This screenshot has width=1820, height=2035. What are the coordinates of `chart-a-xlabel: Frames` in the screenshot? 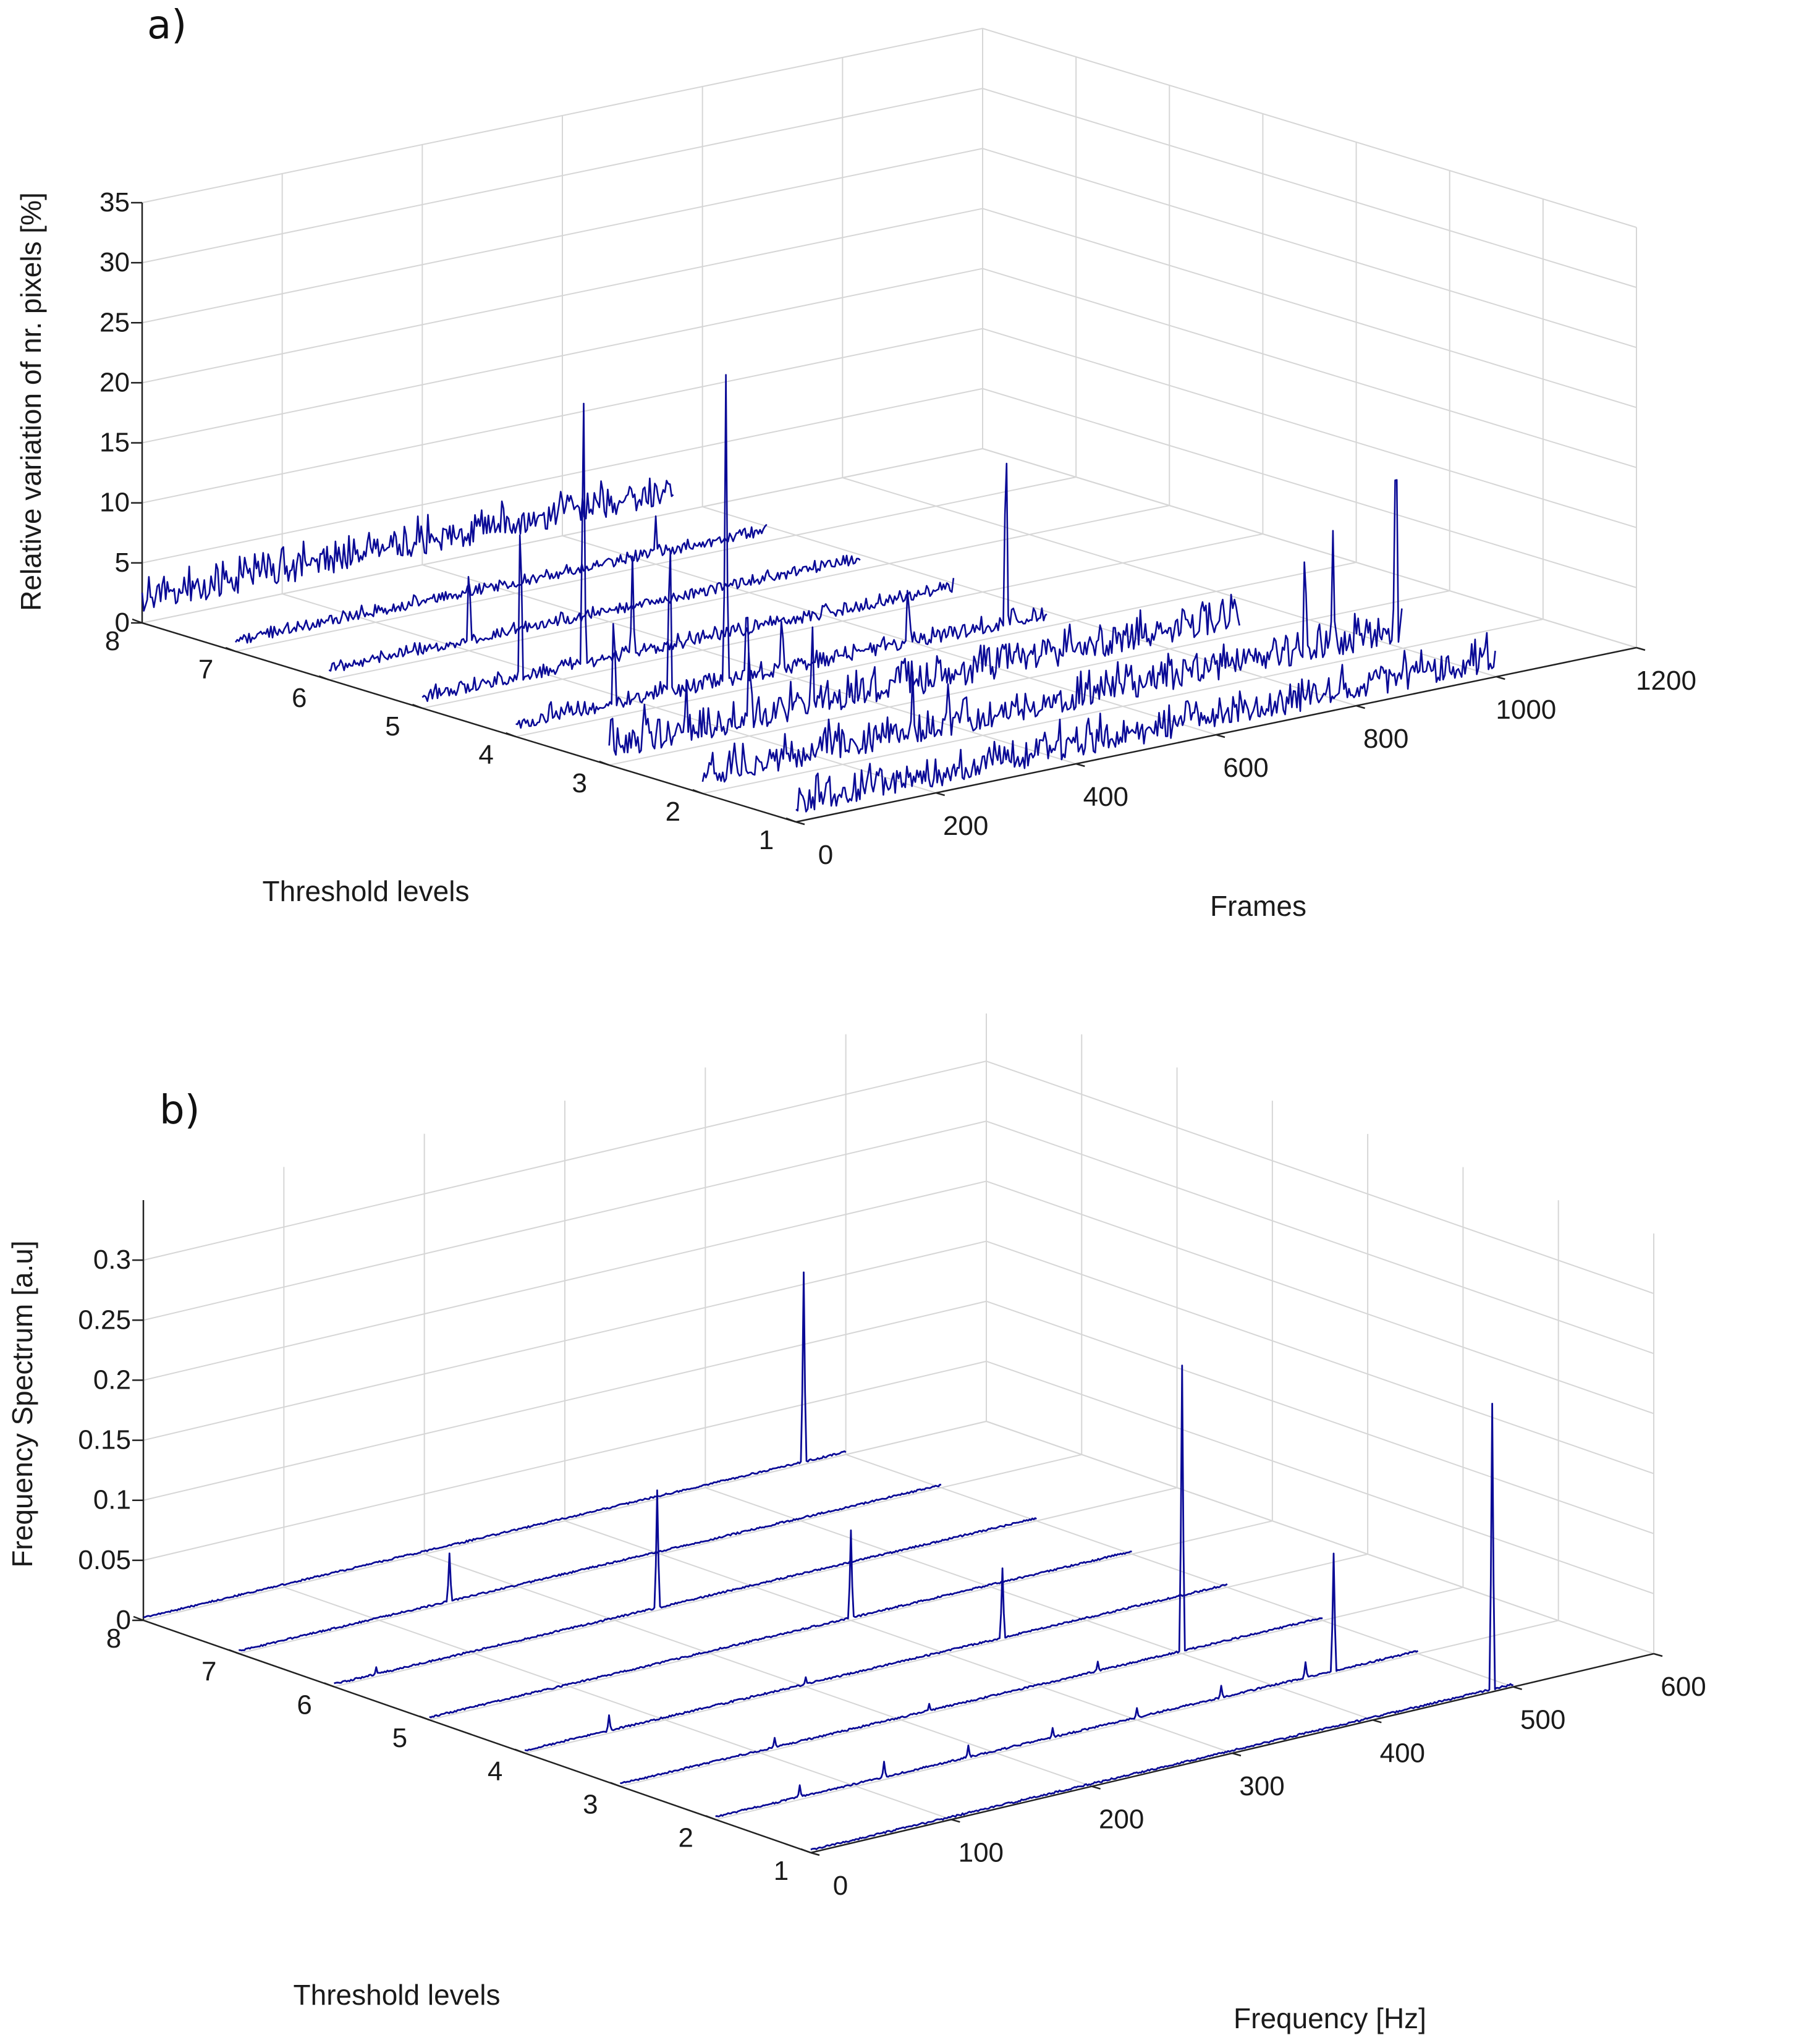 It's located at (1258, 906).